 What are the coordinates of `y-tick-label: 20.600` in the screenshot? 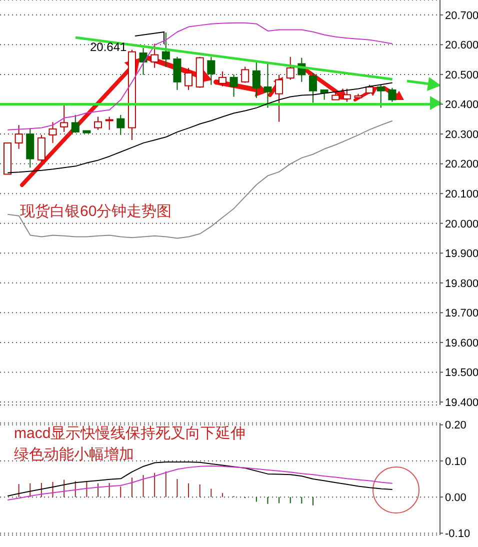 It's located at (461, 46).